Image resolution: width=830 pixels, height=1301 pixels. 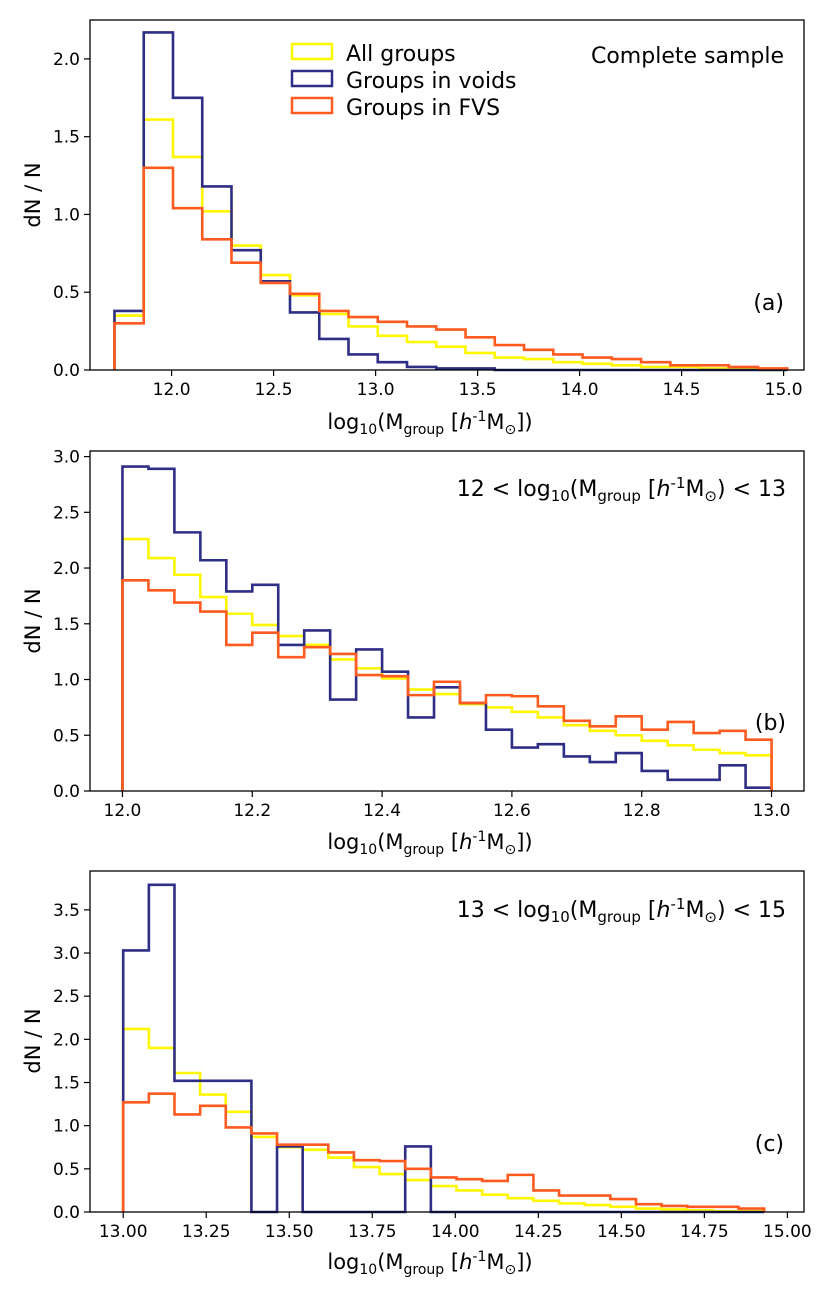 What do you see at coordinates (451, 268) in the screenshot?
I see `panel-a-series-fvs` at bounding box center [451, 268].